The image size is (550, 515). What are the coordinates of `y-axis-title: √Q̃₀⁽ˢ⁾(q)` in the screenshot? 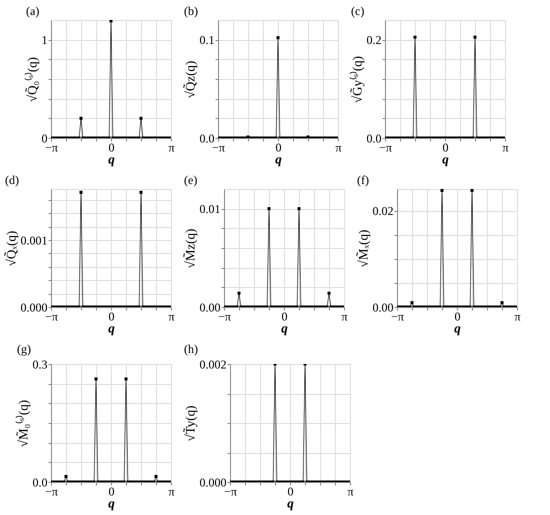 It's located at (32, 79).